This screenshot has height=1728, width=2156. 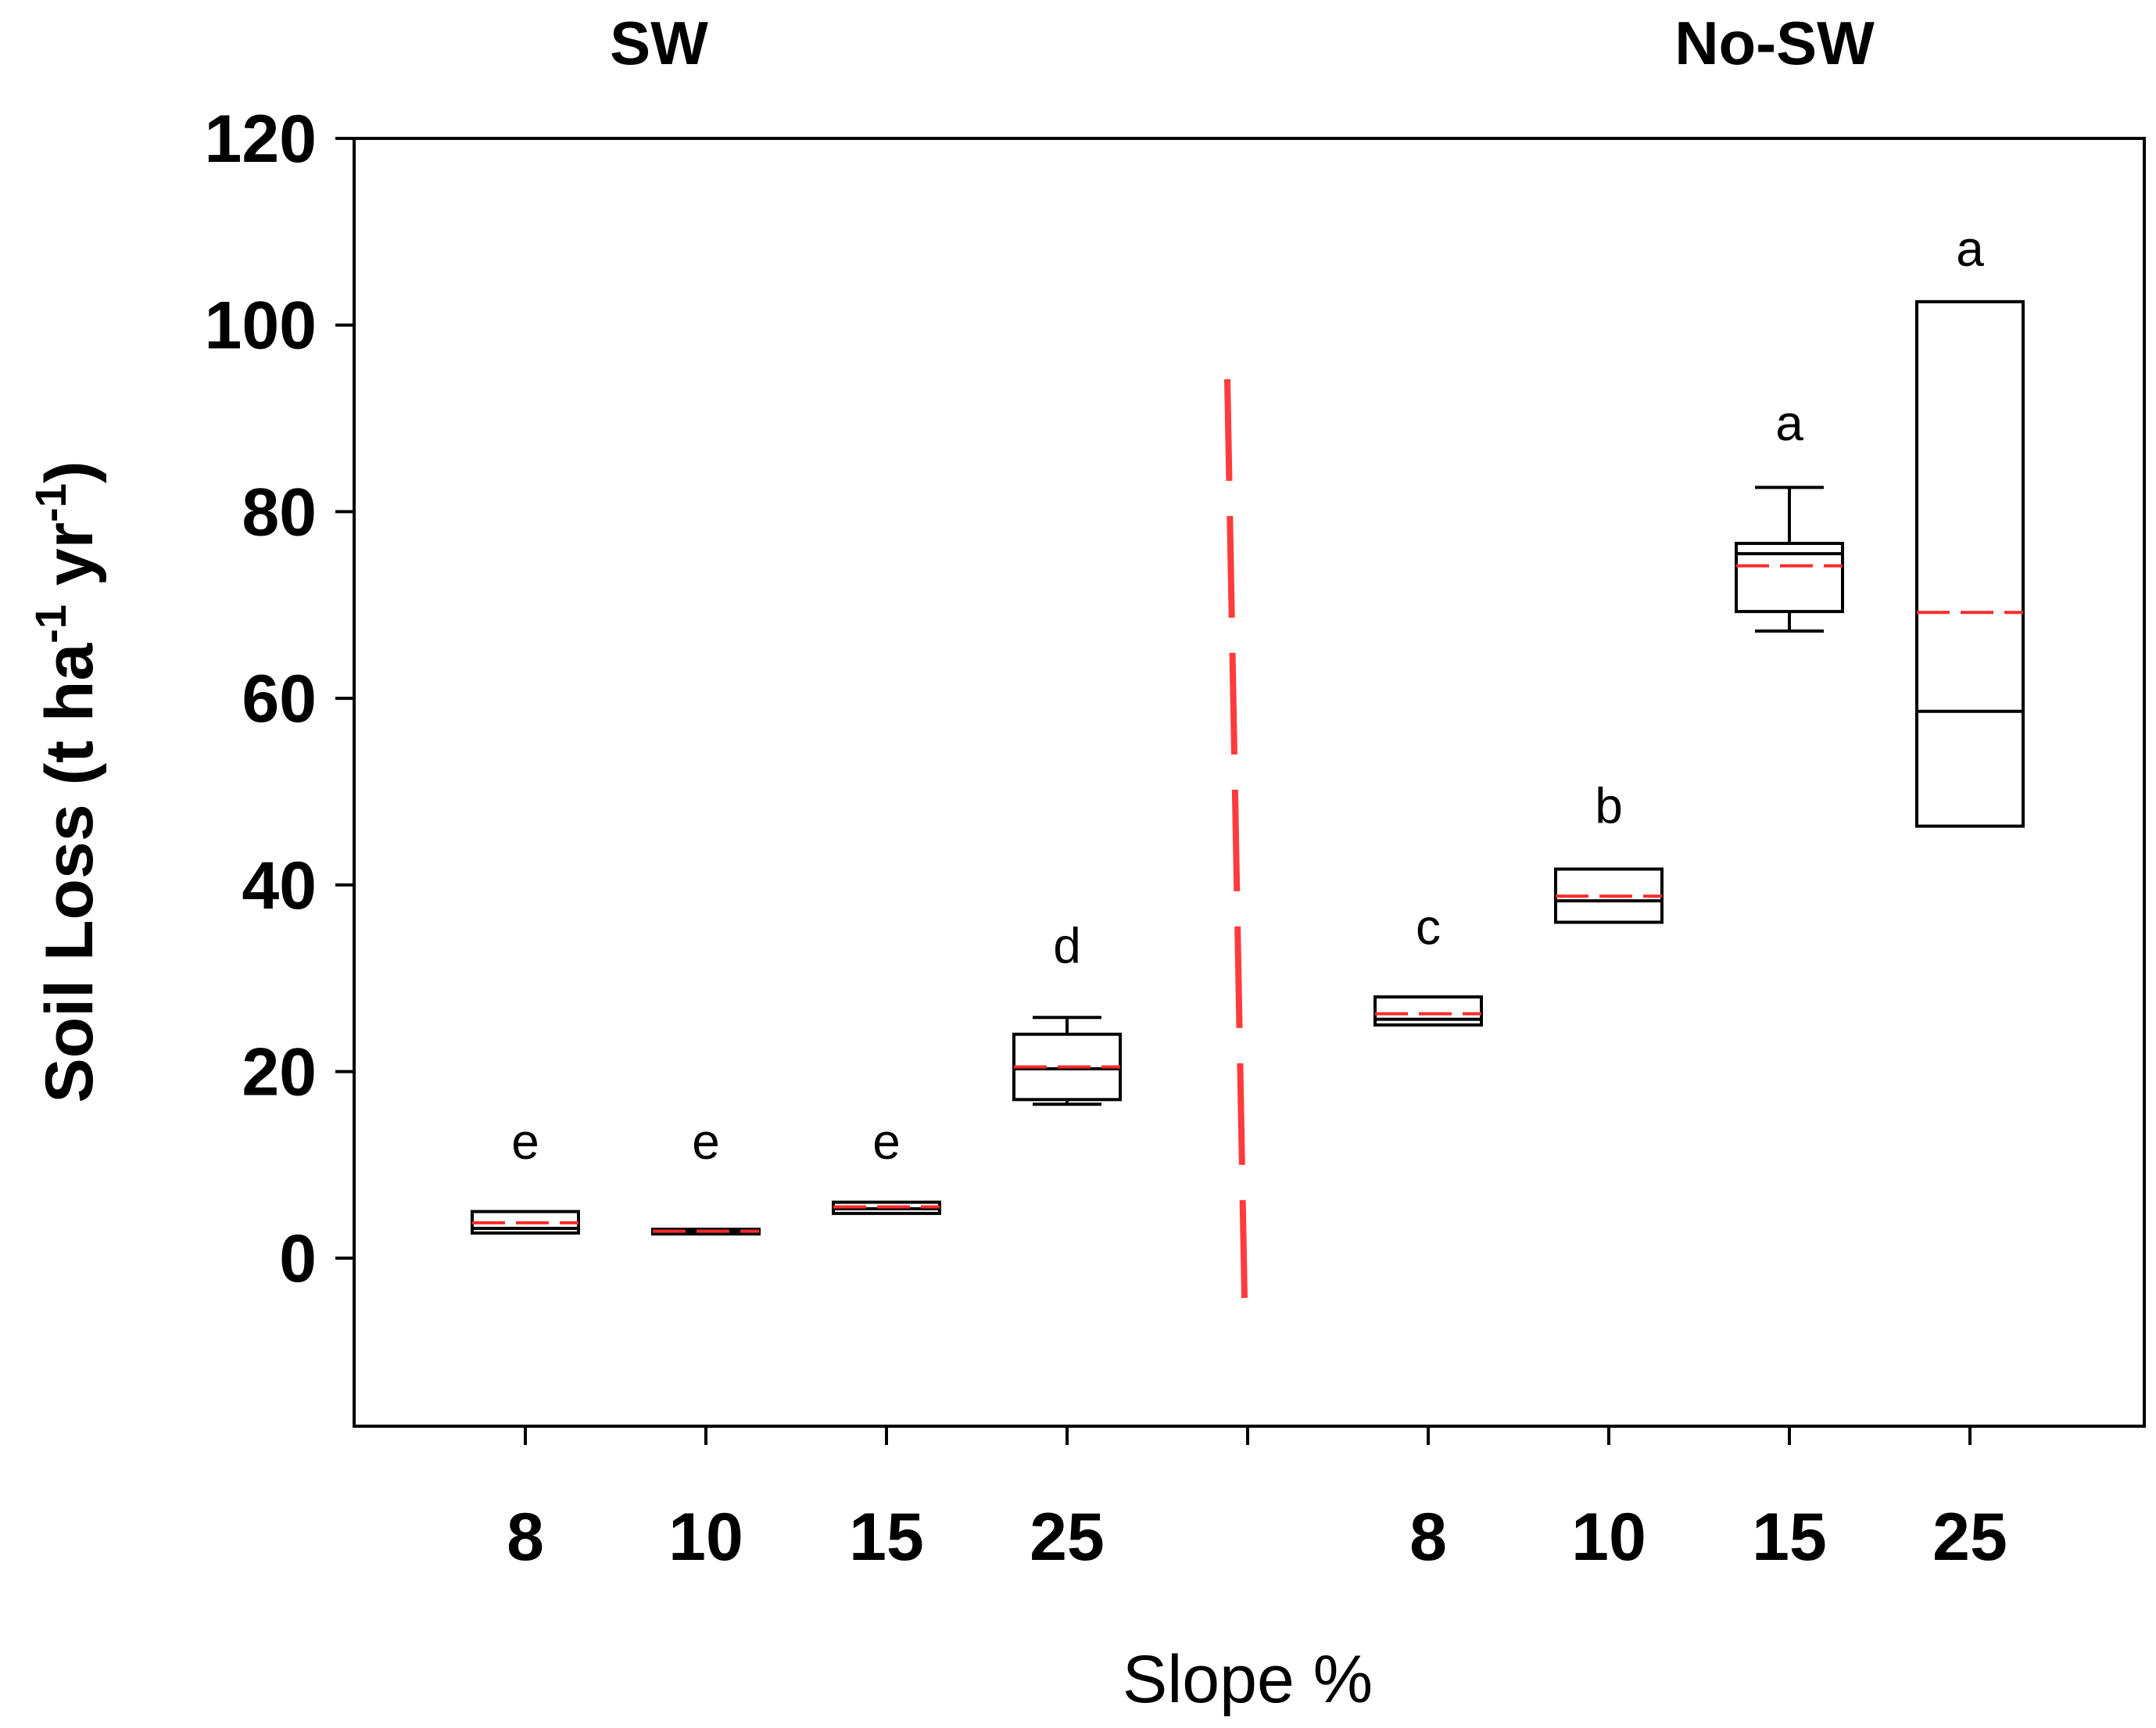 What do you see at coordinates (70, 472) in the screenshot?
I see `y-axis-title-end: )` at bounding box center [70, 472].